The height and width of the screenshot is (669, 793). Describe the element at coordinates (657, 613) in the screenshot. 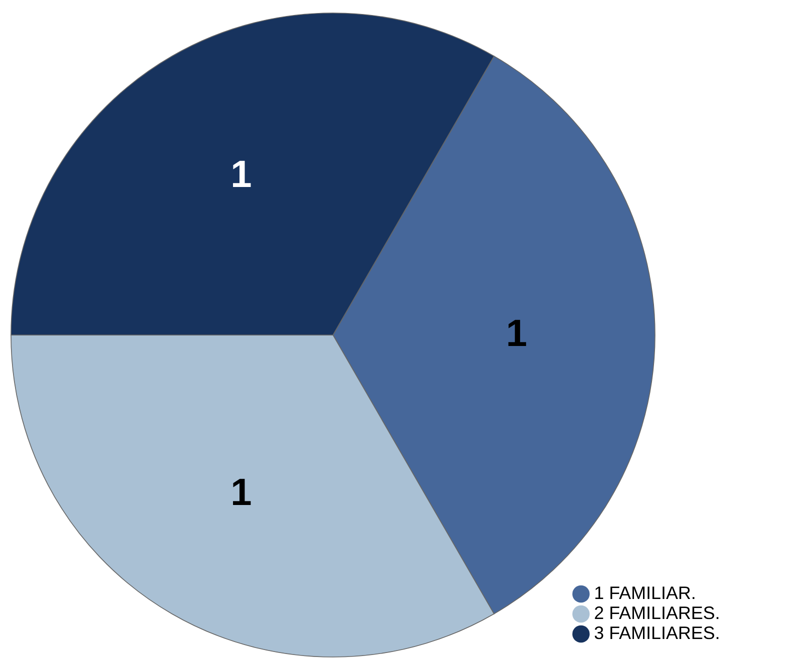

I see `legend-label: 2 FAMILIARES.` at that location.